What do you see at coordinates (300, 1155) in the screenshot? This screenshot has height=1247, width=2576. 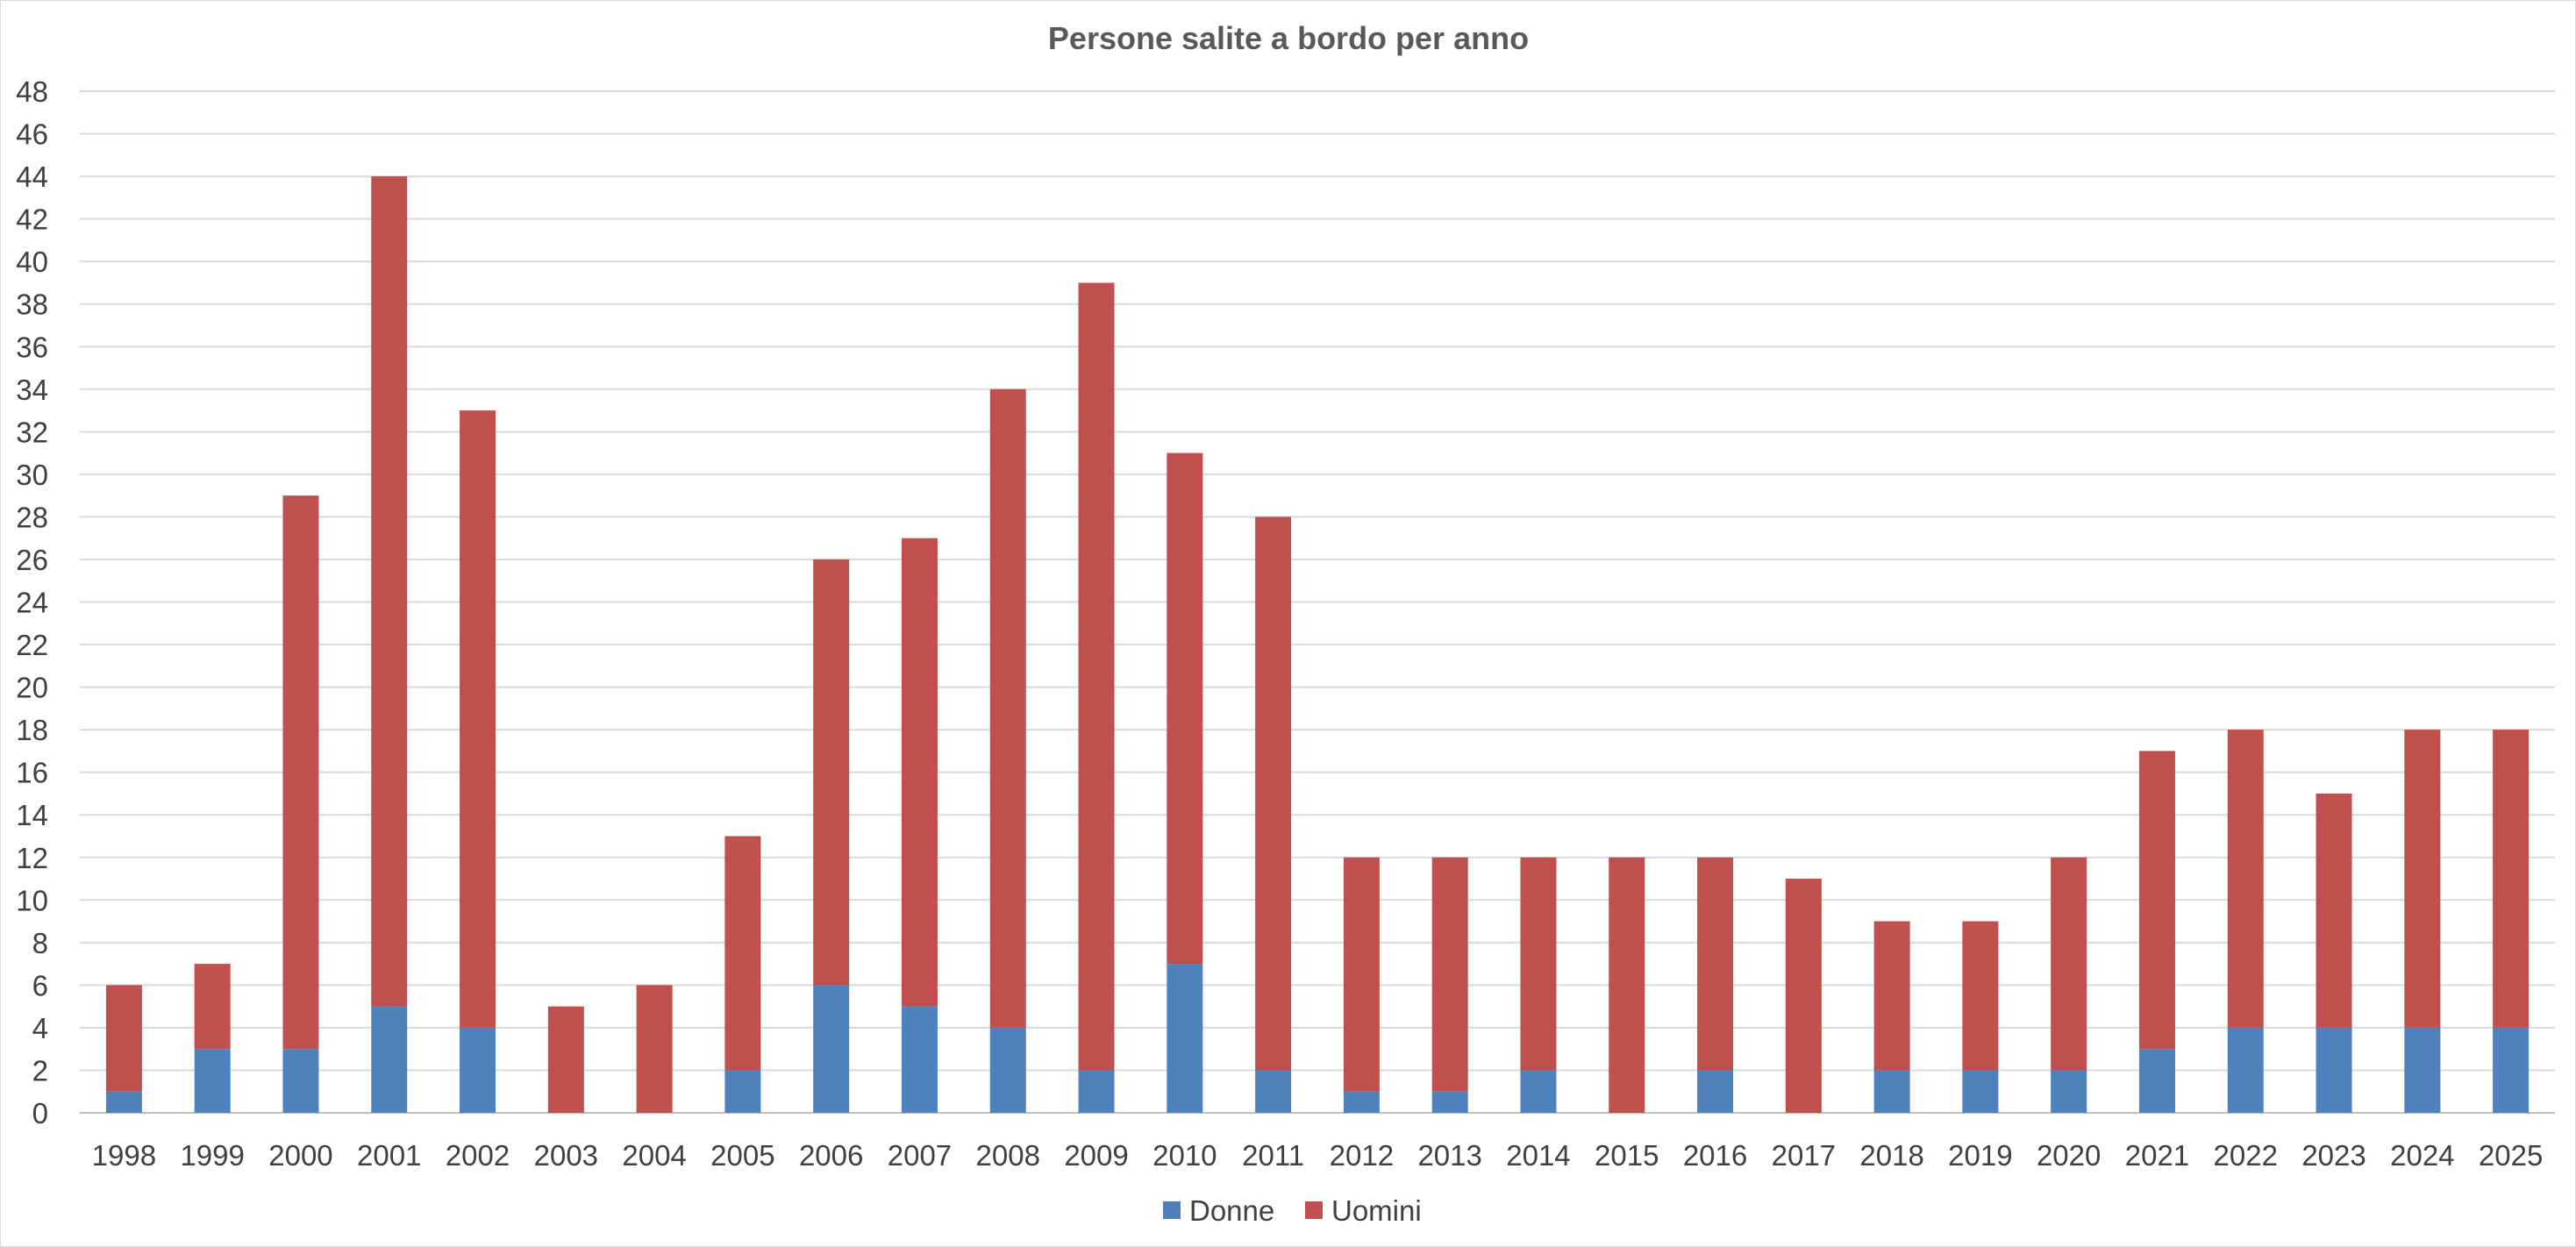 I see `x-tick-label: 2000` at bounding box center [300, 1155].